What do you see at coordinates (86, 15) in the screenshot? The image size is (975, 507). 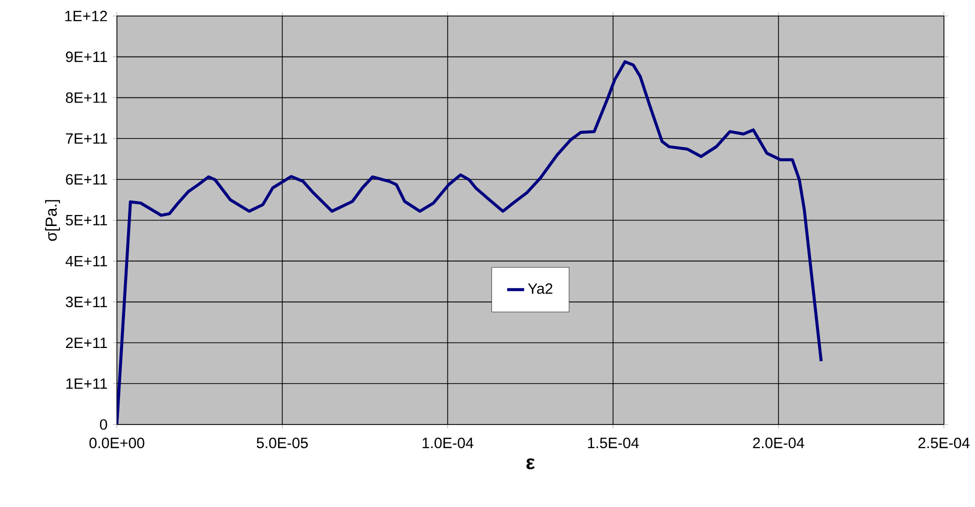 I see `y-tick-label: 1E+12` at bounding box center [86, 15].